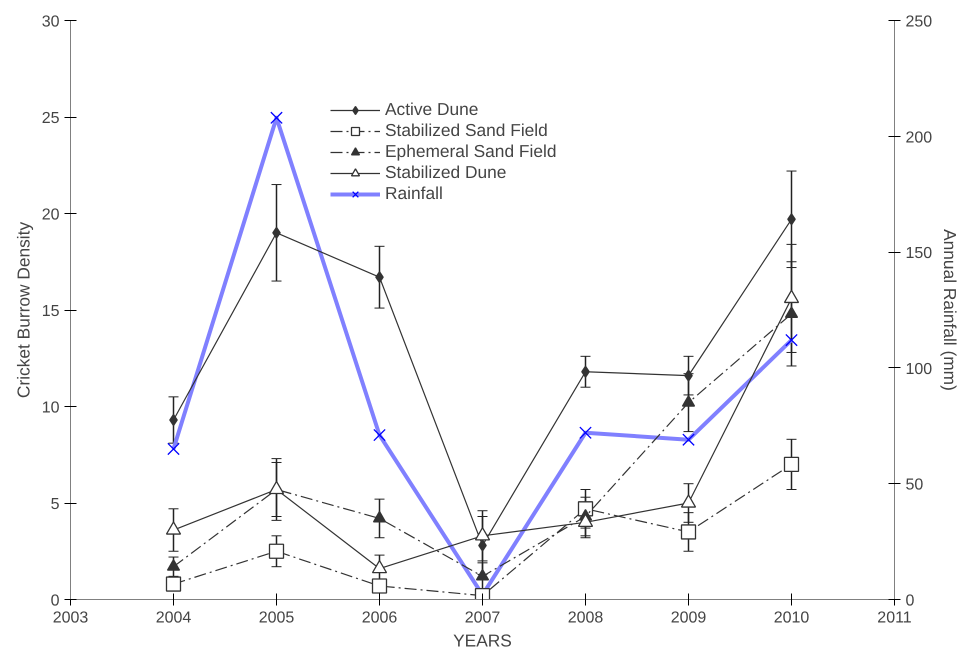 The image size is (974, 659). Describe the element at coordinates (51, 311) in the screenshot. I see `y-tick-label: 15` at that location.